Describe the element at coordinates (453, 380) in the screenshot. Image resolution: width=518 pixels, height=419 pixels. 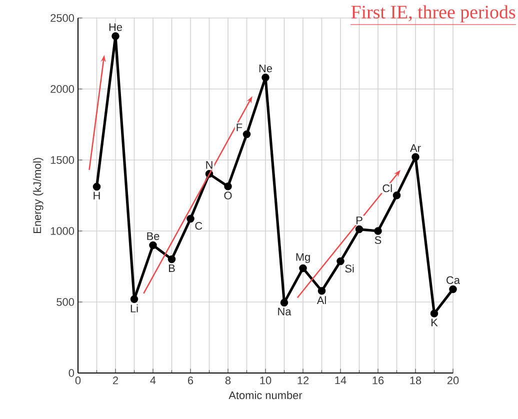
I see `x-tick-label: 20` at that location.